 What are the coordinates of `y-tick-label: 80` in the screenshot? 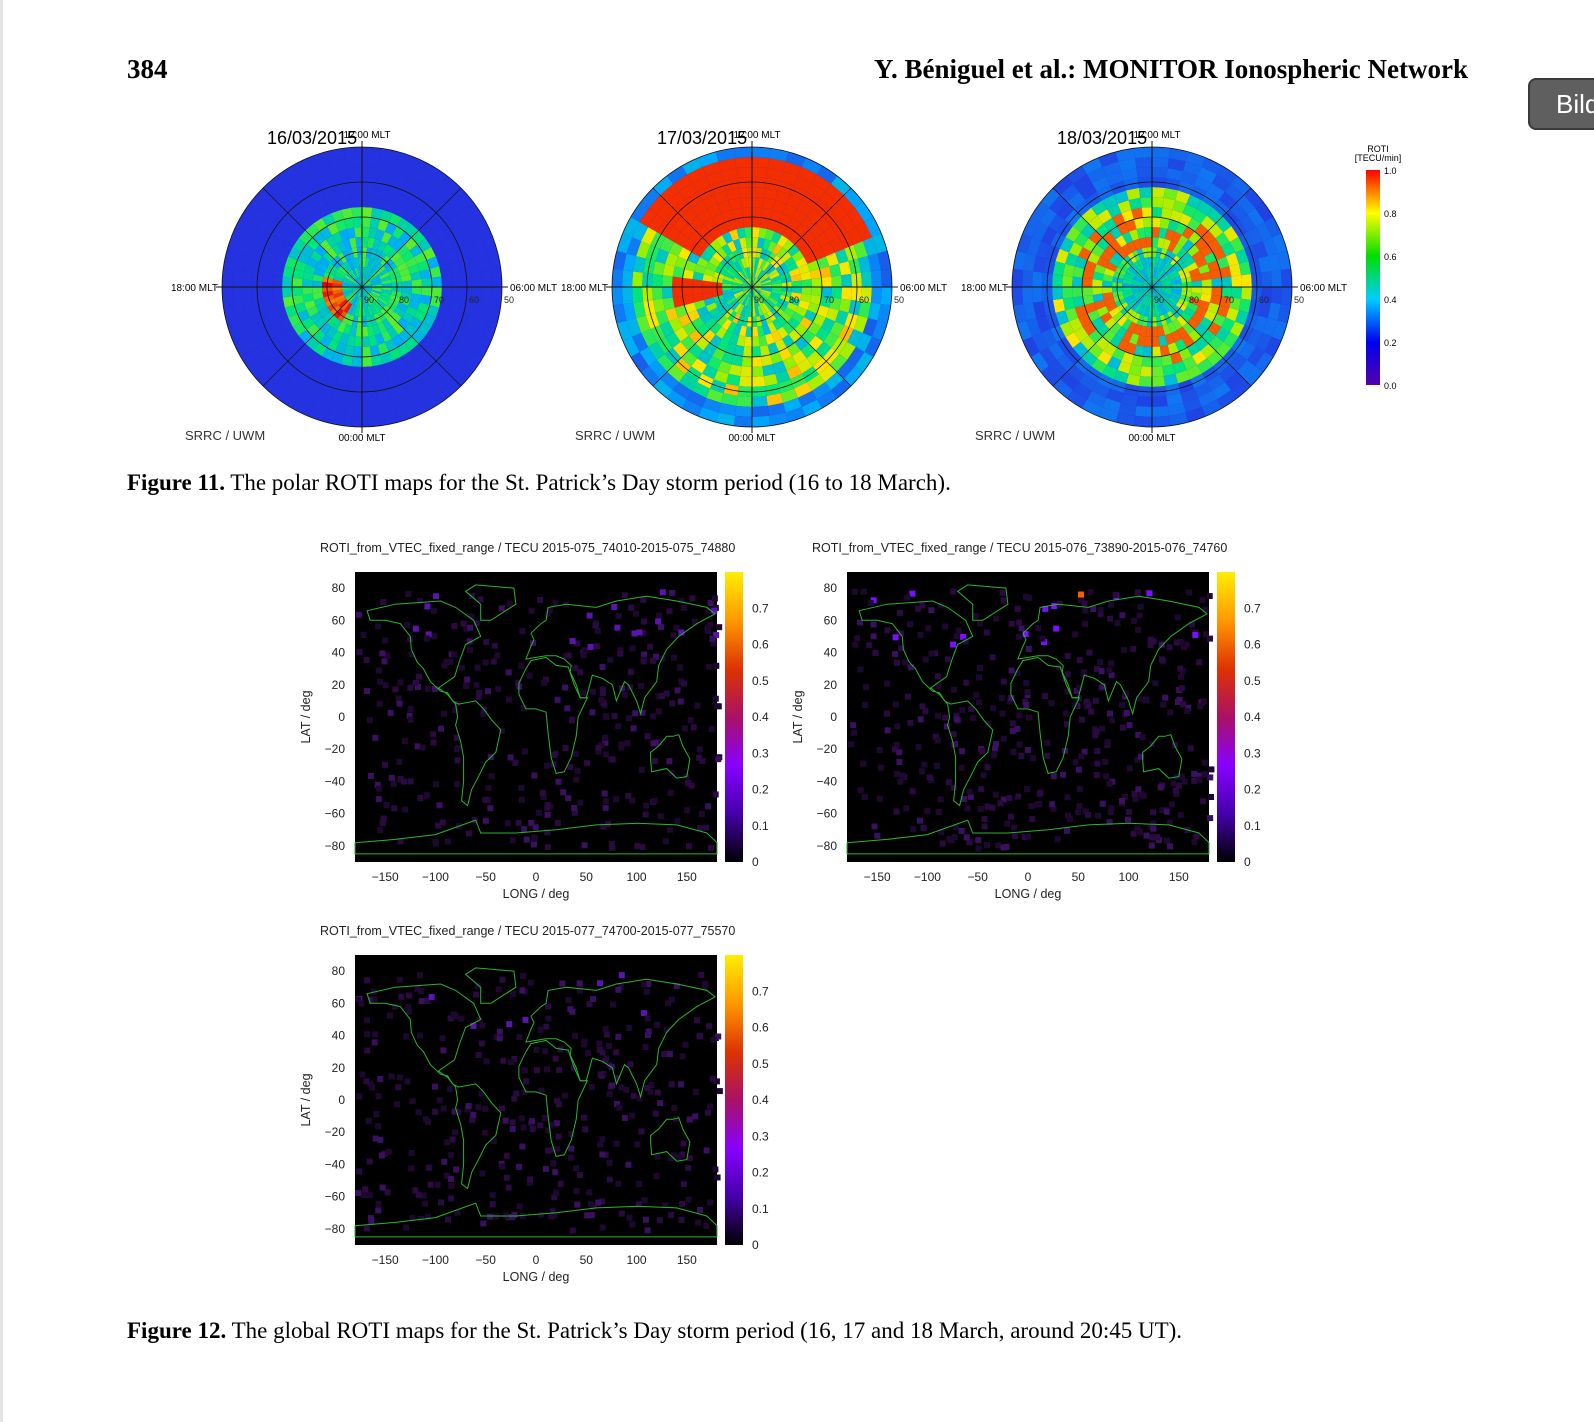 It's located at (339, 588).